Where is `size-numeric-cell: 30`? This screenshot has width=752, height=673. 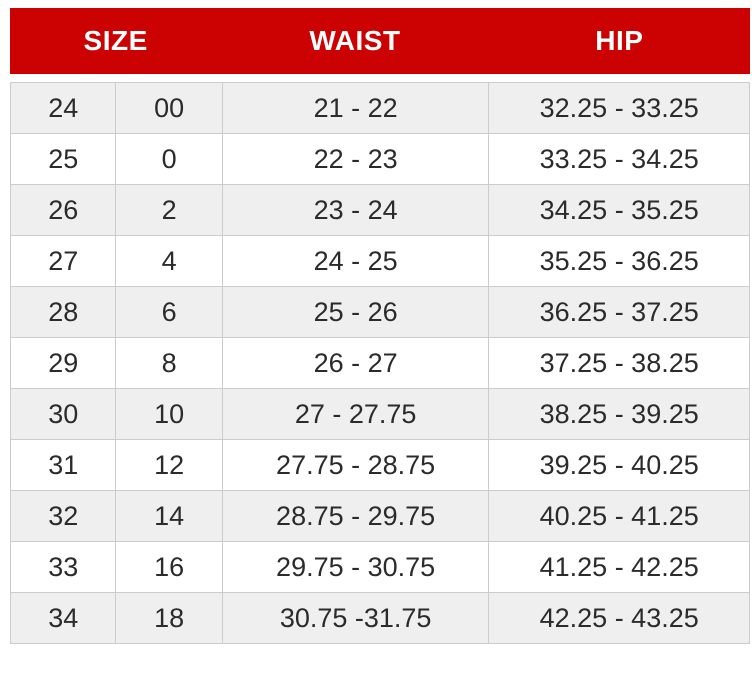 size-numeric-cell: 30 is located at coordinates (63, 414).